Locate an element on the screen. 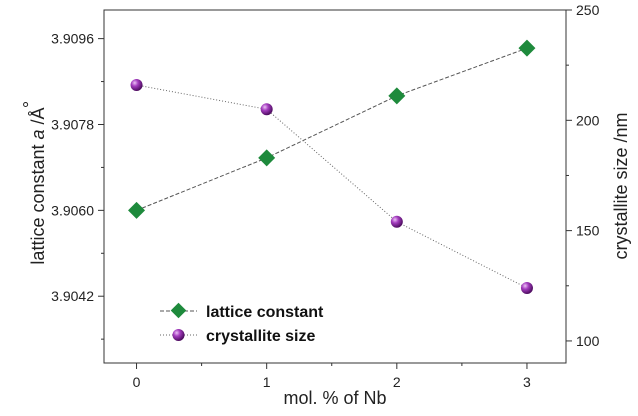  left-axis-title-symbol: Å is located at coordinates (38, 113).